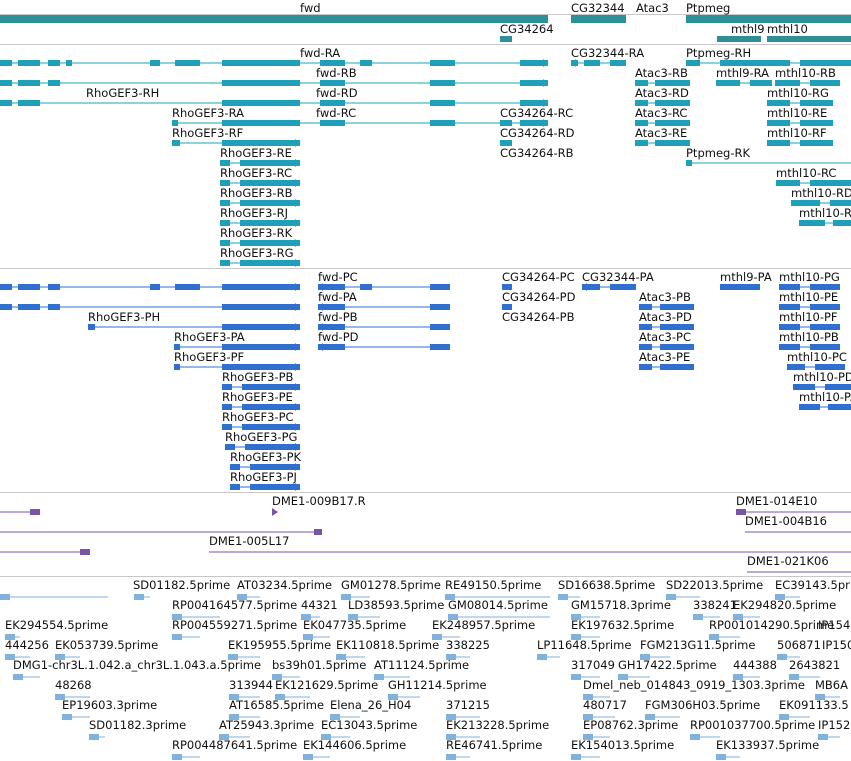  What do you see at coordinates (798, 93) in the screenshot?
I see `transcript-label: mthl10-RG` at bounding box center [798, 93].